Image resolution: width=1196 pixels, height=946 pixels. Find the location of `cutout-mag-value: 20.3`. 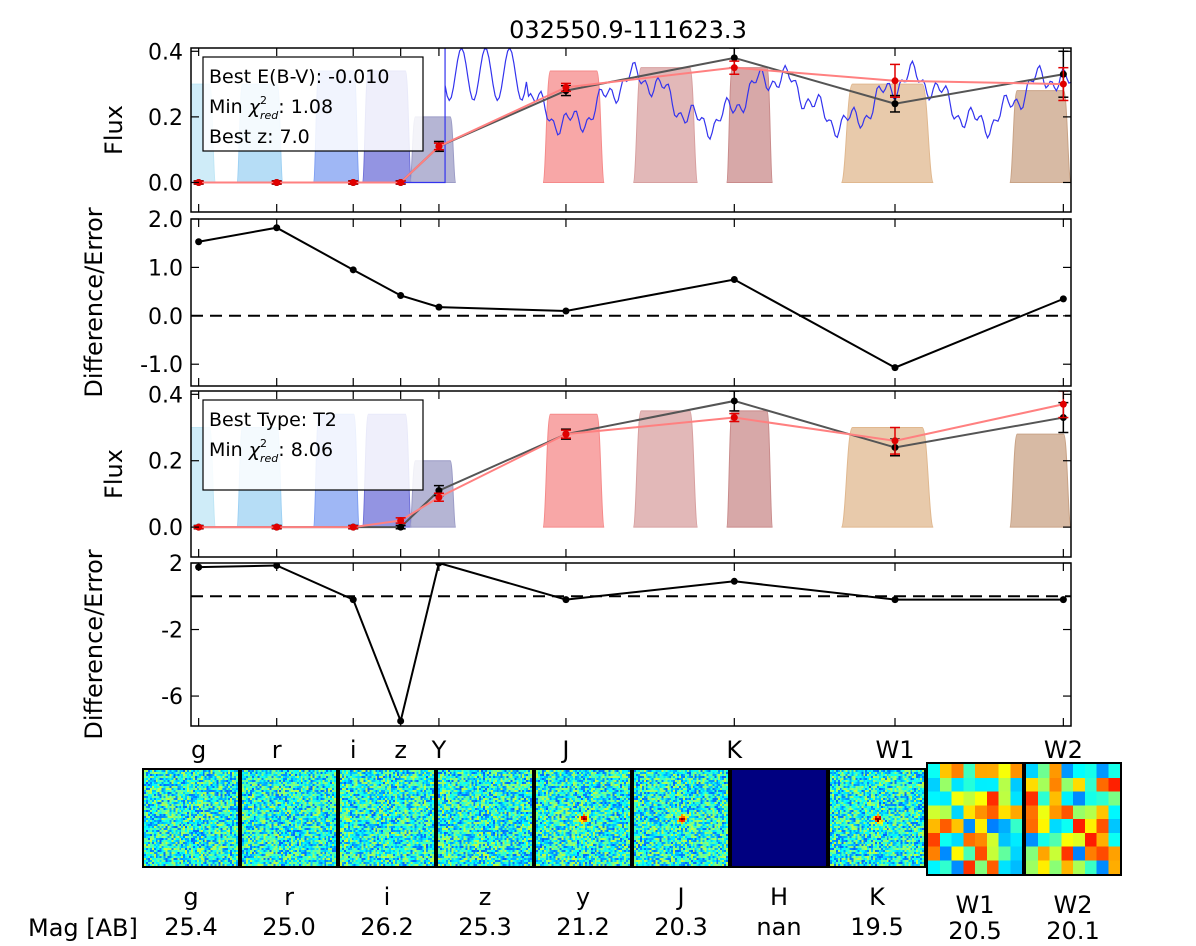

cutout-mag-value: 20.3 is located at coordinates (681, 927).